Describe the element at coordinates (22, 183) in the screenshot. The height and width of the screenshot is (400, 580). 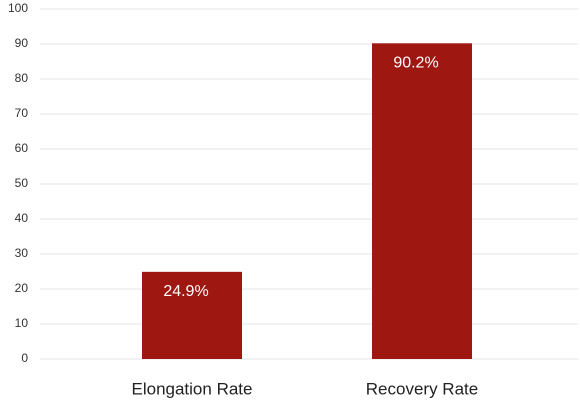
I see `y-tick-label: 50` at that location.